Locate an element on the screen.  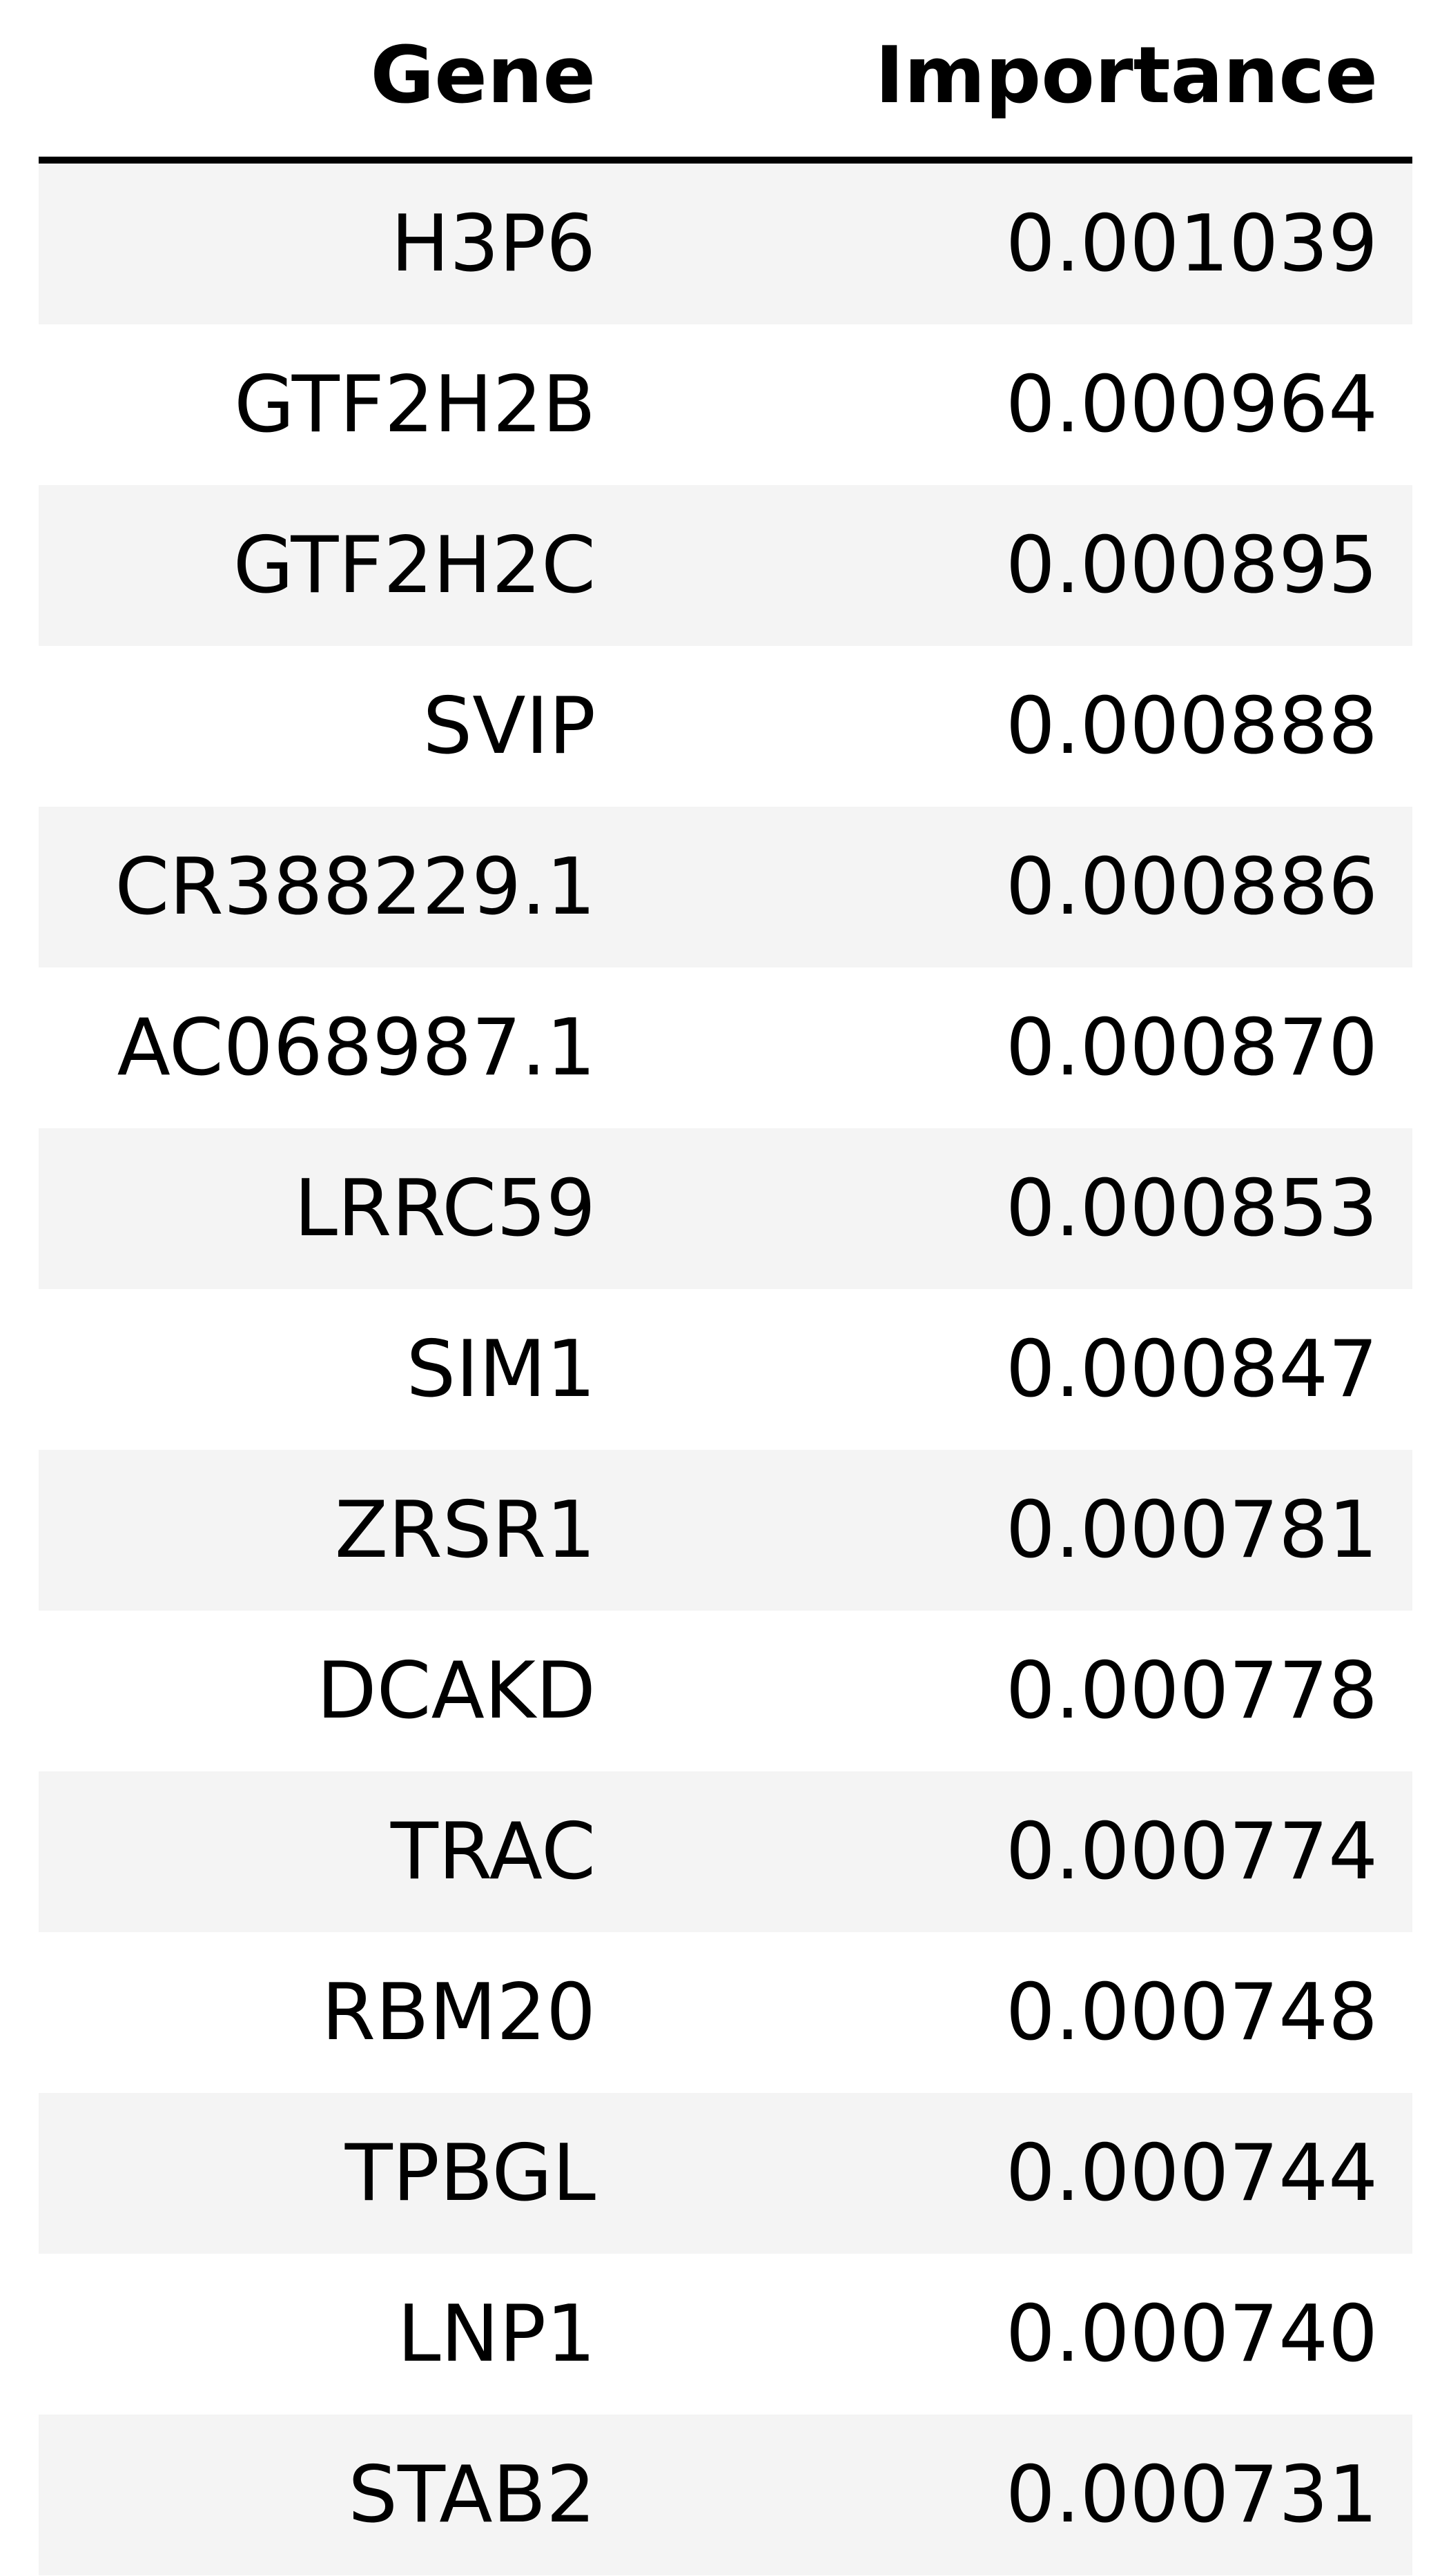
gene-cell: GTF2H2C is located at coordinates (414, 565).